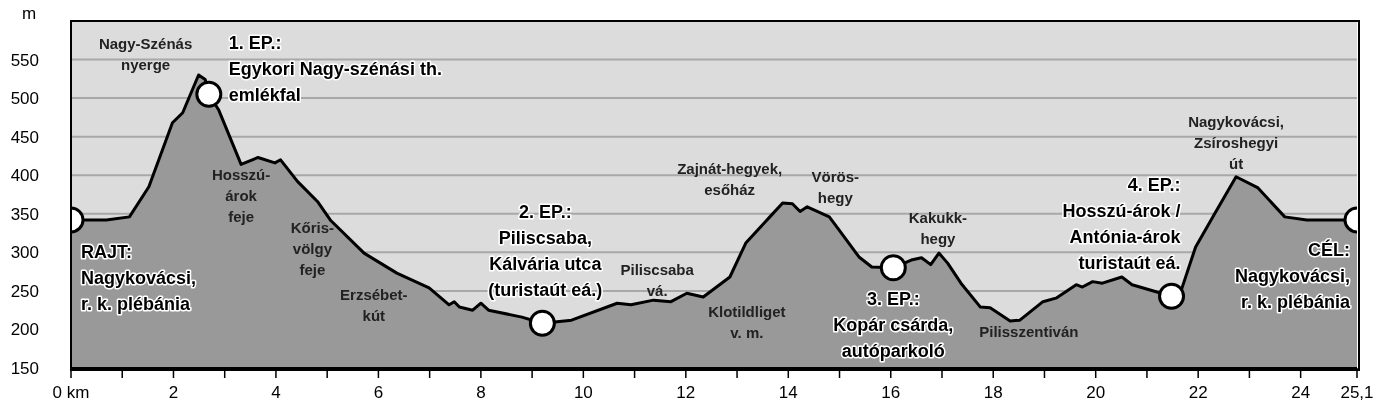  What do you see at coordinates (835, 187) in the screenshot?
I see `annotation: Vörös- hegy` at bounding box center [835, 187].